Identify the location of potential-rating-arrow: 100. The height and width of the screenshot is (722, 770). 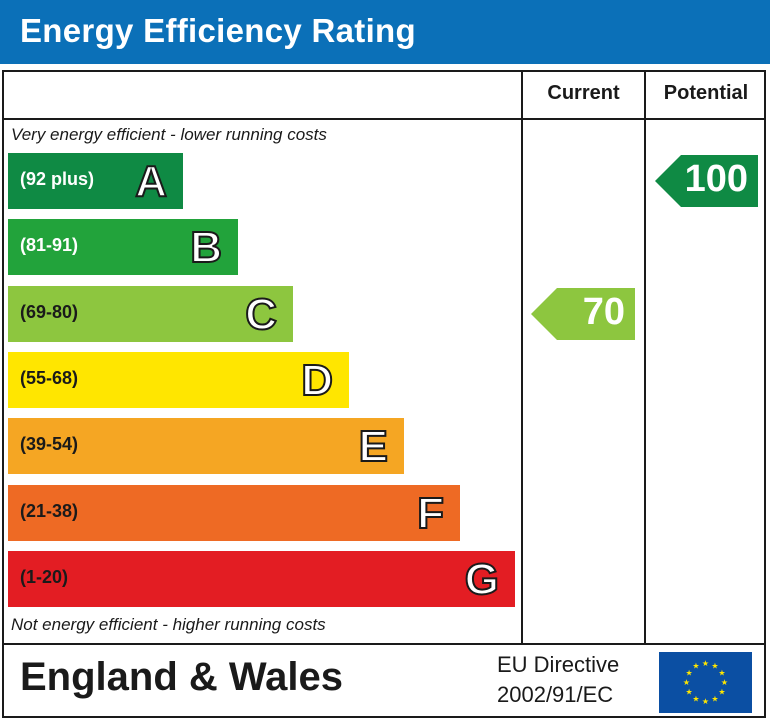
(706, 181).